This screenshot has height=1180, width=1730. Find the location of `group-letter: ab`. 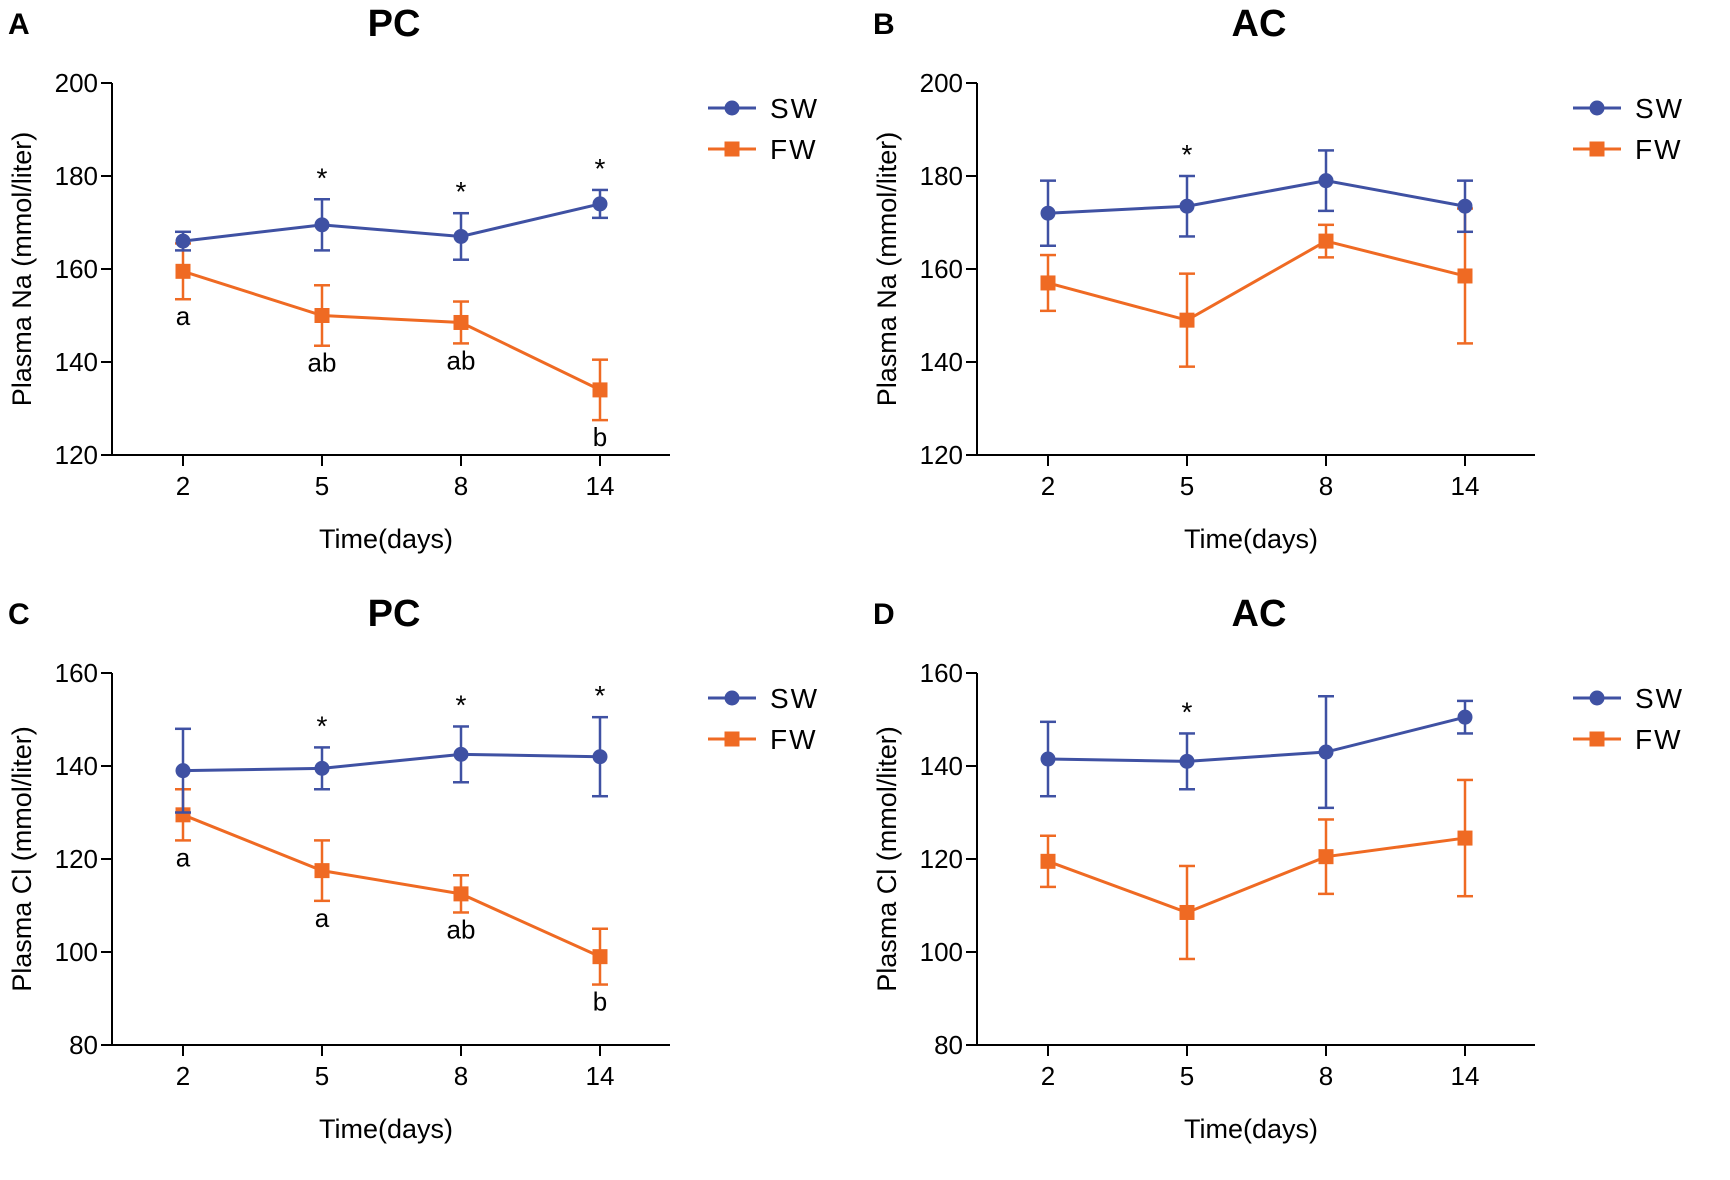

group-letter: ab is located at coordinates (461, 929).